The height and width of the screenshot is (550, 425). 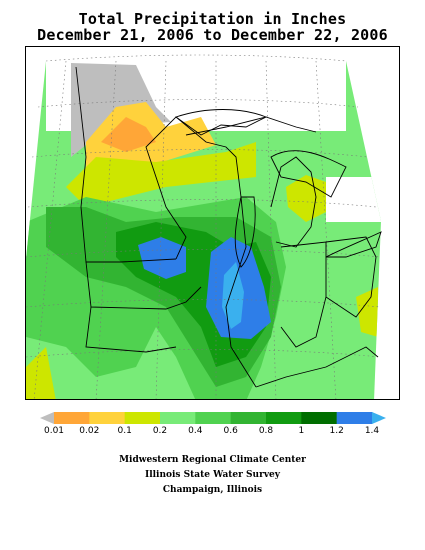 What do you see at coordinates (212, 19) in the screenshot?
I see `map-title: Total Precipitation in Inches` at bounding box center [212, 19].